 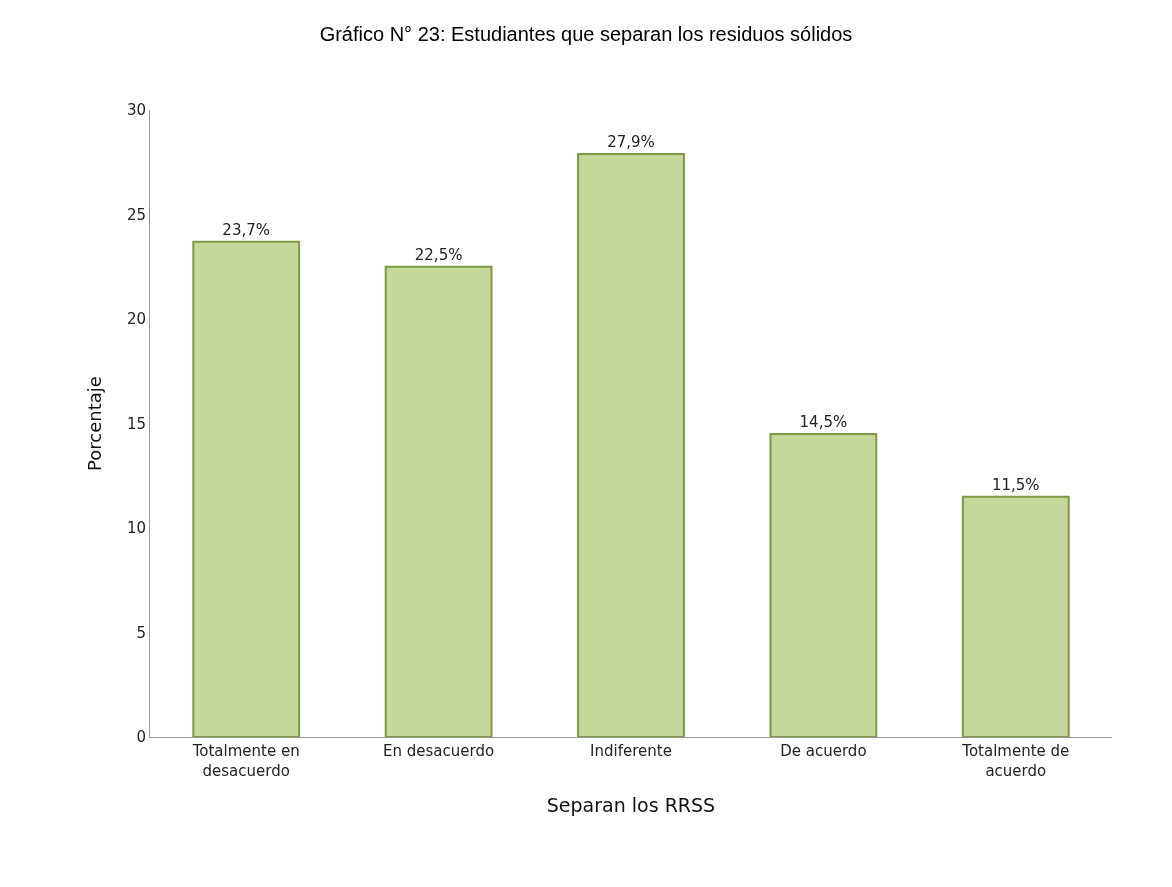 What do you see at coordinates (1015, 761) in the screenshot?
I see `x-tick-label: Totalmente de acuerdo` at bounding box center [1015, 761].